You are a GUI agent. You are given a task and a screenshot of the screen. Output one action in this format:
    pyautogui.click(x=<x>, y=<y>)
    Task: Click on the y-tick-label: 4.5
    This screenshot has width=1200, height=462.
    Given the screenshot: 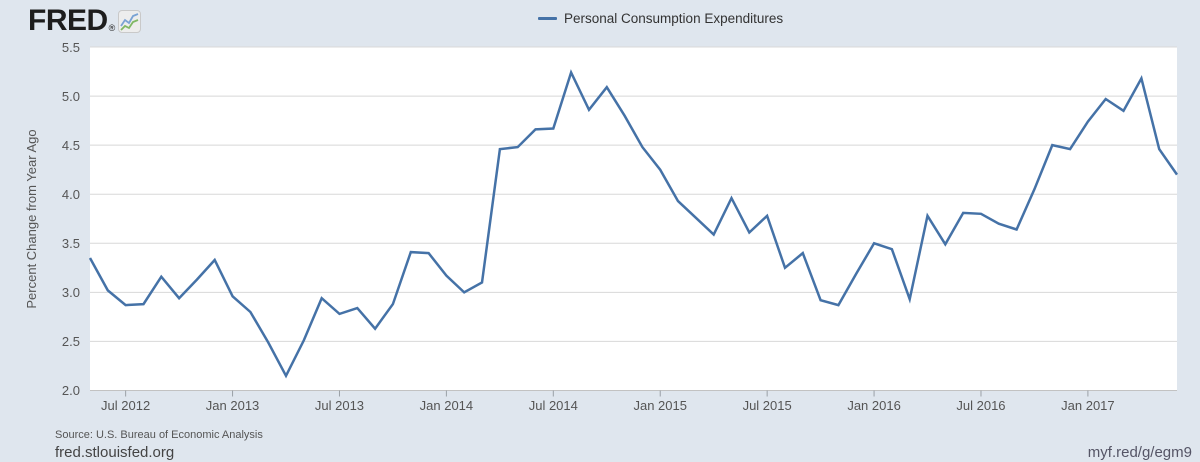 What is the action you would take?
    pyautogui.click(x=70, y=145)
    